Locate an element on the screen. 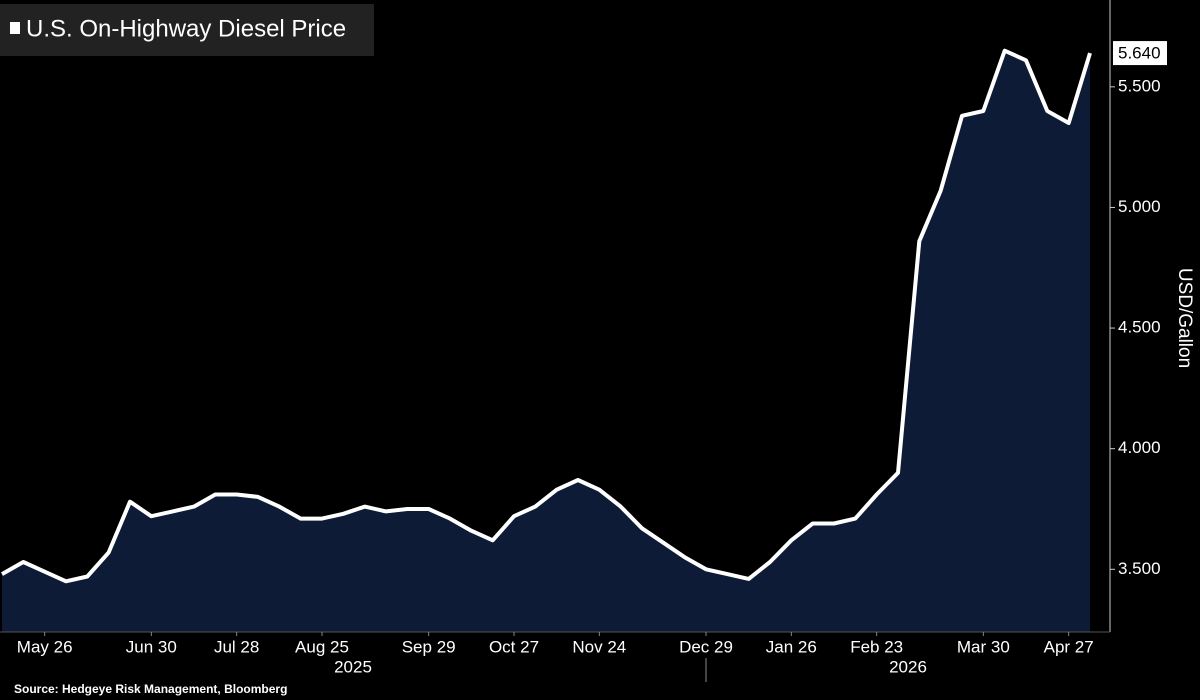 This screenshot has height=700, width=1200. x-tick-label: Aug 25 is located at coordinates (322, 646).